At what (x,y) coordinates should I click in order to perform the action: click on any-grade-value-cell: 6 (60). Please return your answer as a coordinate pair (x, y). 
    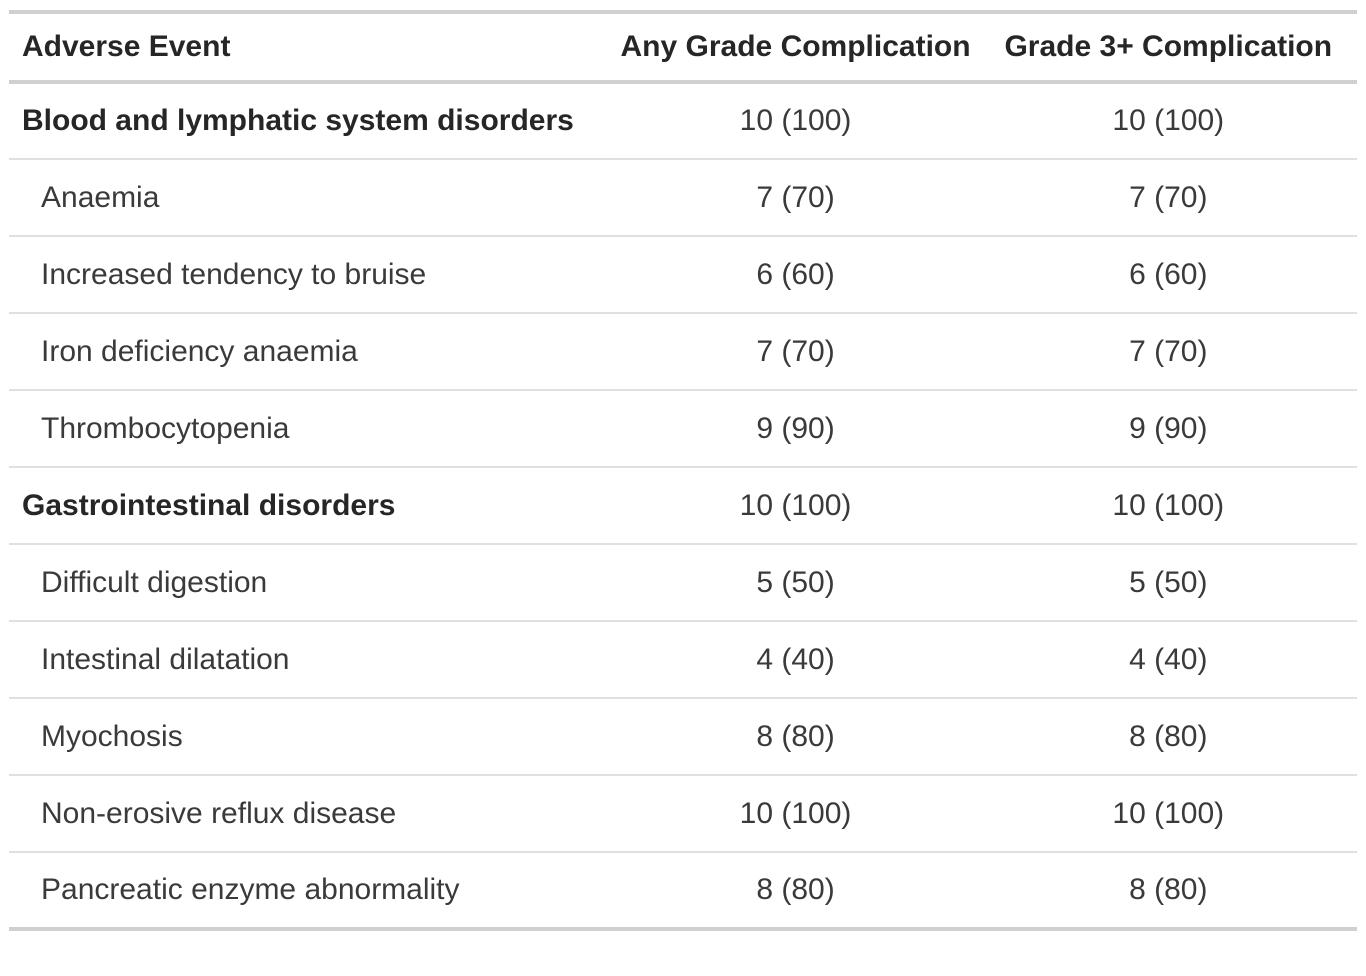
    Looking at the image, I should click on (795, 274).